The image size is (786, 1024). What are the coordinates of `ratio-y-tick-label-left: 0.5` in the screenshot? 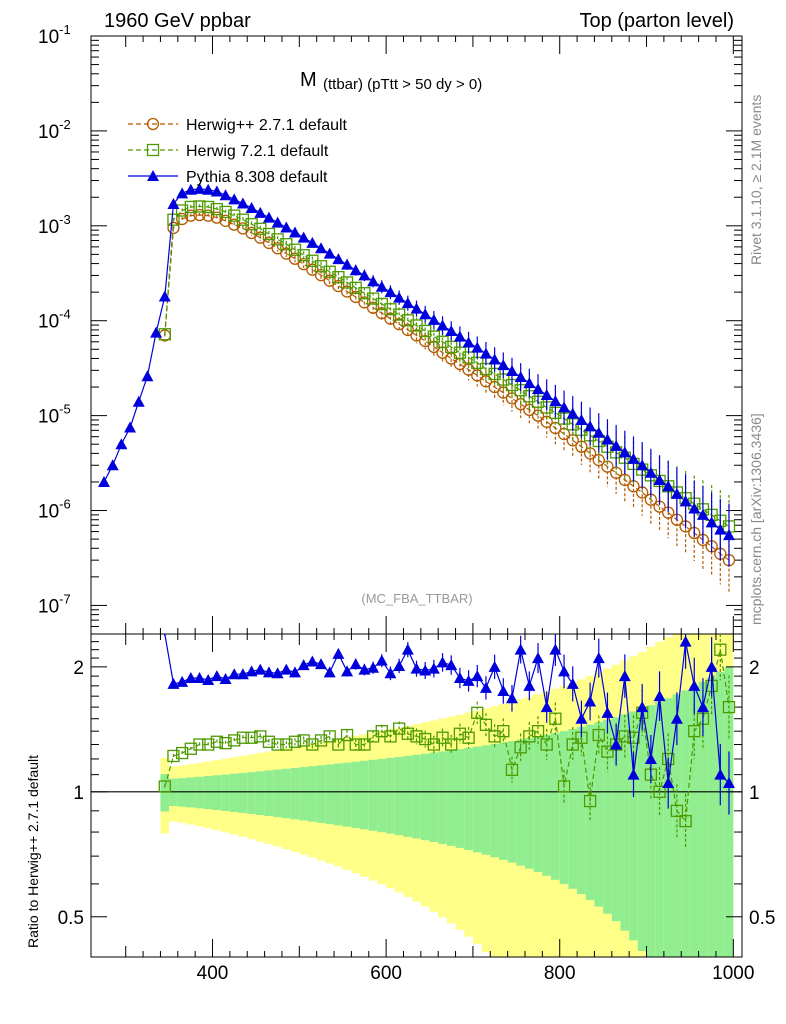 It's located at (71, 918).